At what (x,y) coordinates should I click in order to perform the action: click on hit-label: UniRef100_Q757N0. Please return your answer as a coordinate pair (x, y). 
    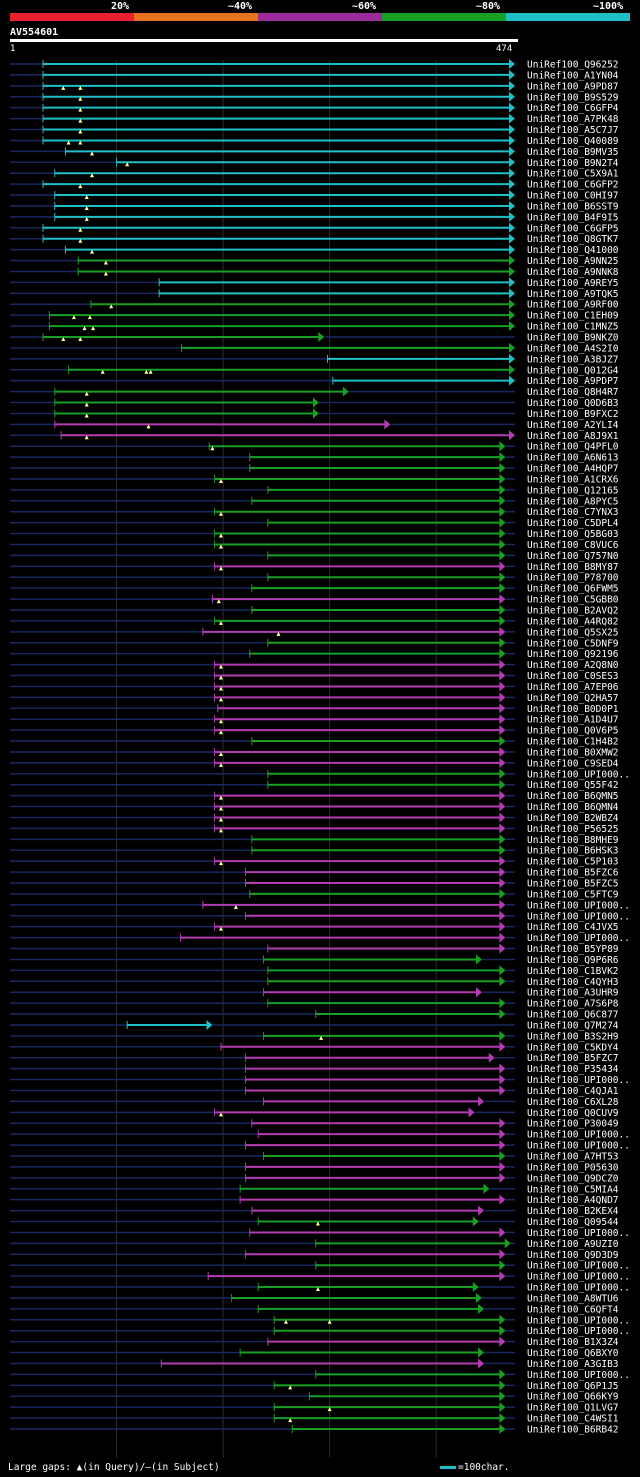
    Looking at the image, I should click on (573, 556).